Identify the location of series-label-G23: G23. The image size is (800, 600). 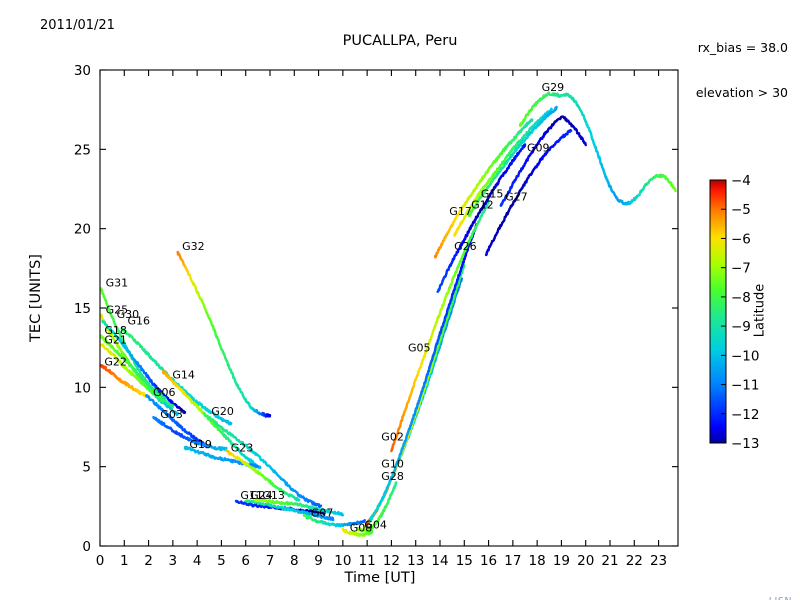
(242, 447).